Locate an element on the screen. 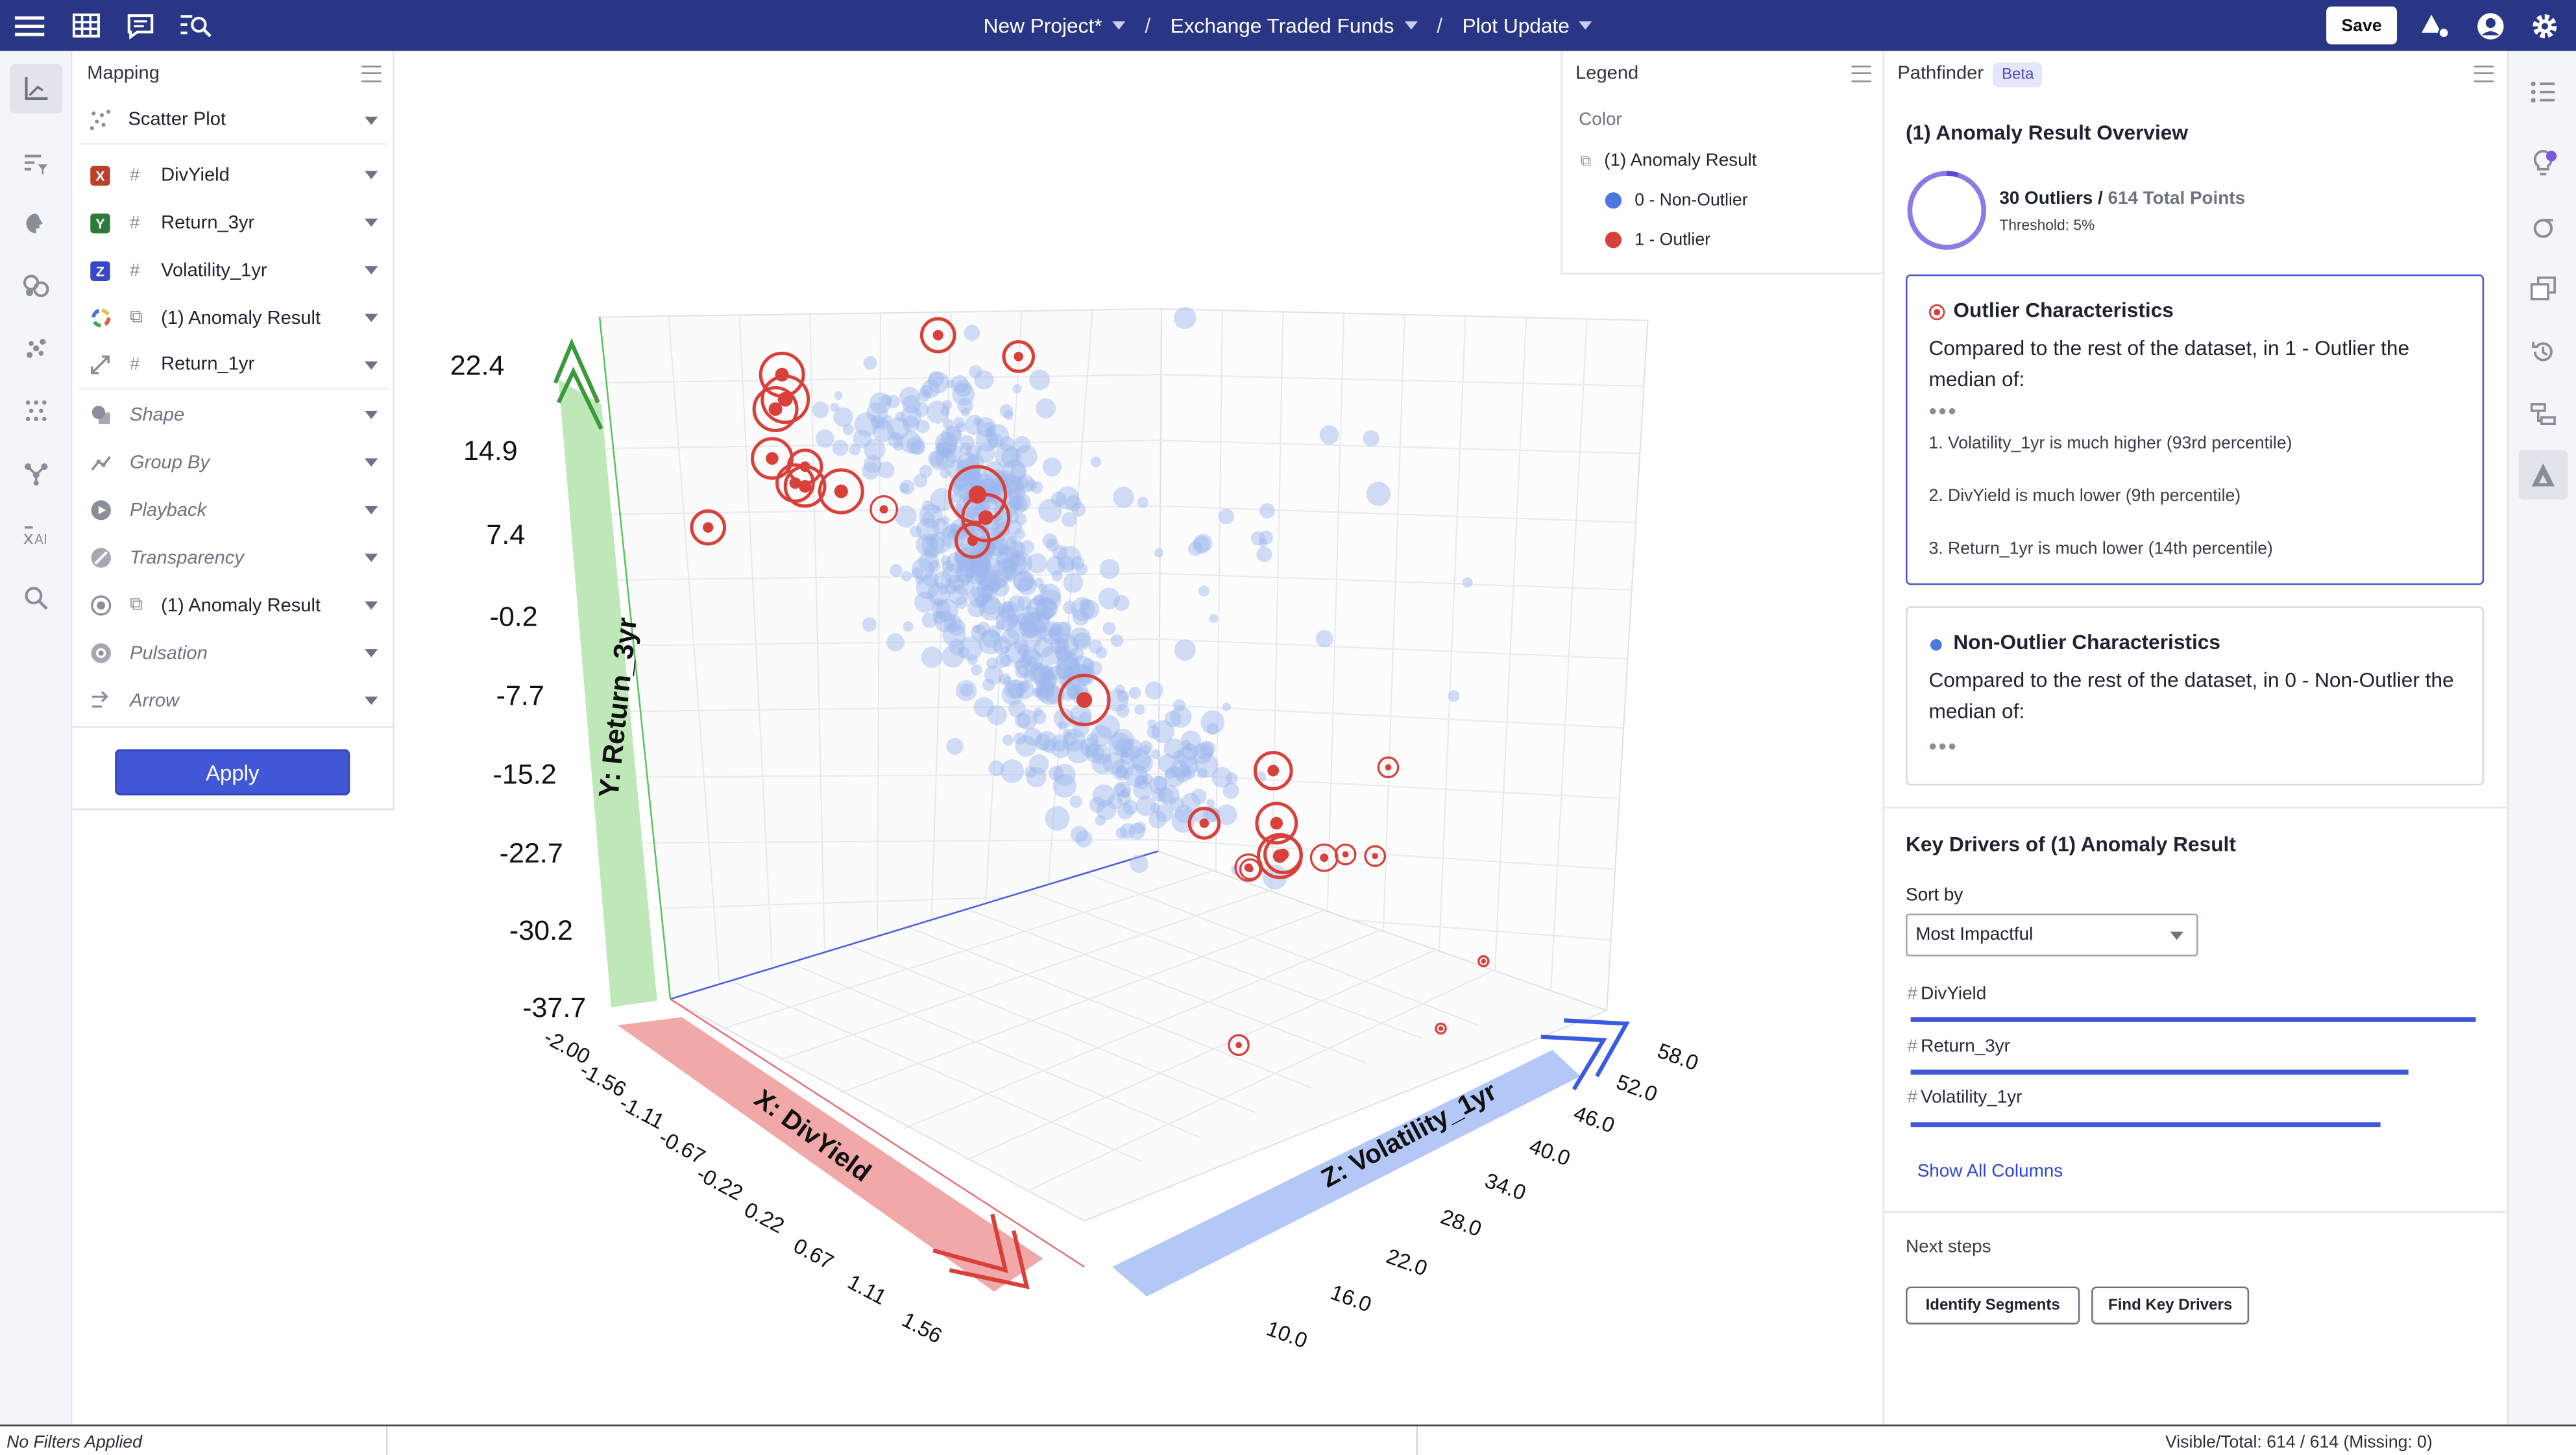 Image resolution: width=2576 pixels, height=1455 pixels. filters-status: No Filters Applied is located at coordinates (74, 1443).